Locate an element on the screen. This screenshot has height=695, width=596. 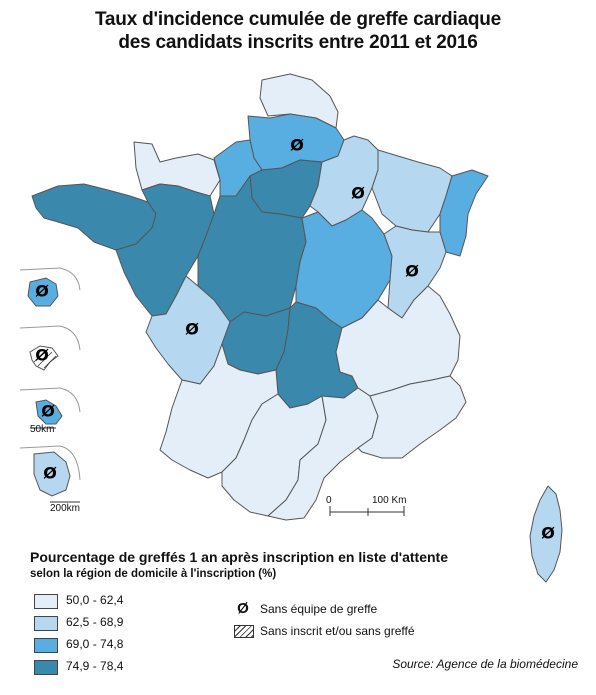
region-guadeloupe-hatch is located at coordinates (45, 360).